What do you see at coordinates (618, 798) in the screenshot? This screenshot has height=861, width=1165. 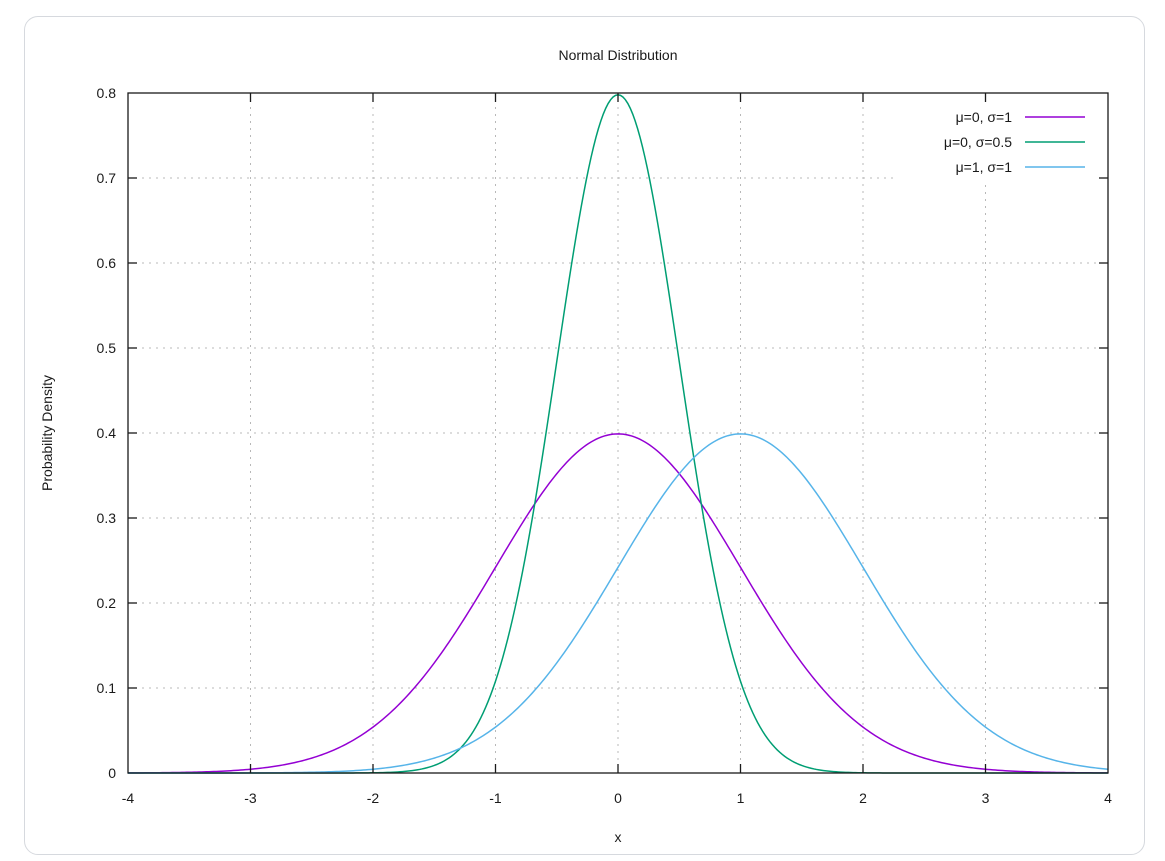 I see `x-tick-label: 0` at bounding box center [618, 798].